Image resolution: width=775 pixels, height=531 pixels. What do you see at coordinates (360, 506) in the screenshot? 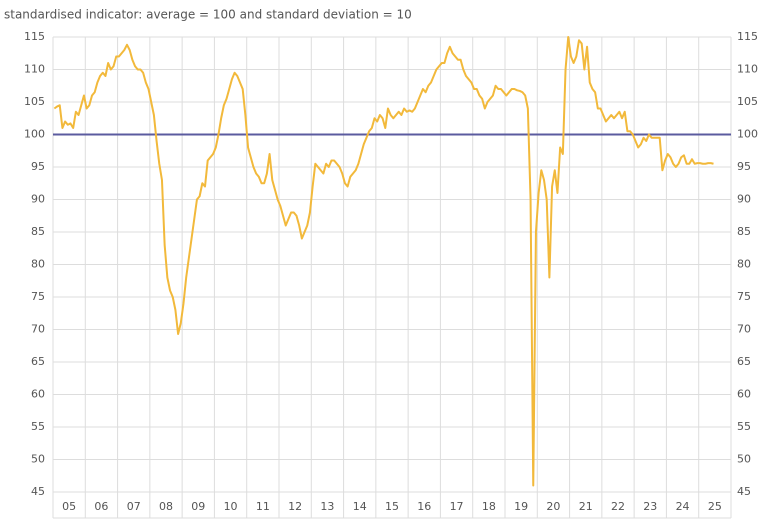
I see `x-tick-label: 14` at bounding box center [360, 506].